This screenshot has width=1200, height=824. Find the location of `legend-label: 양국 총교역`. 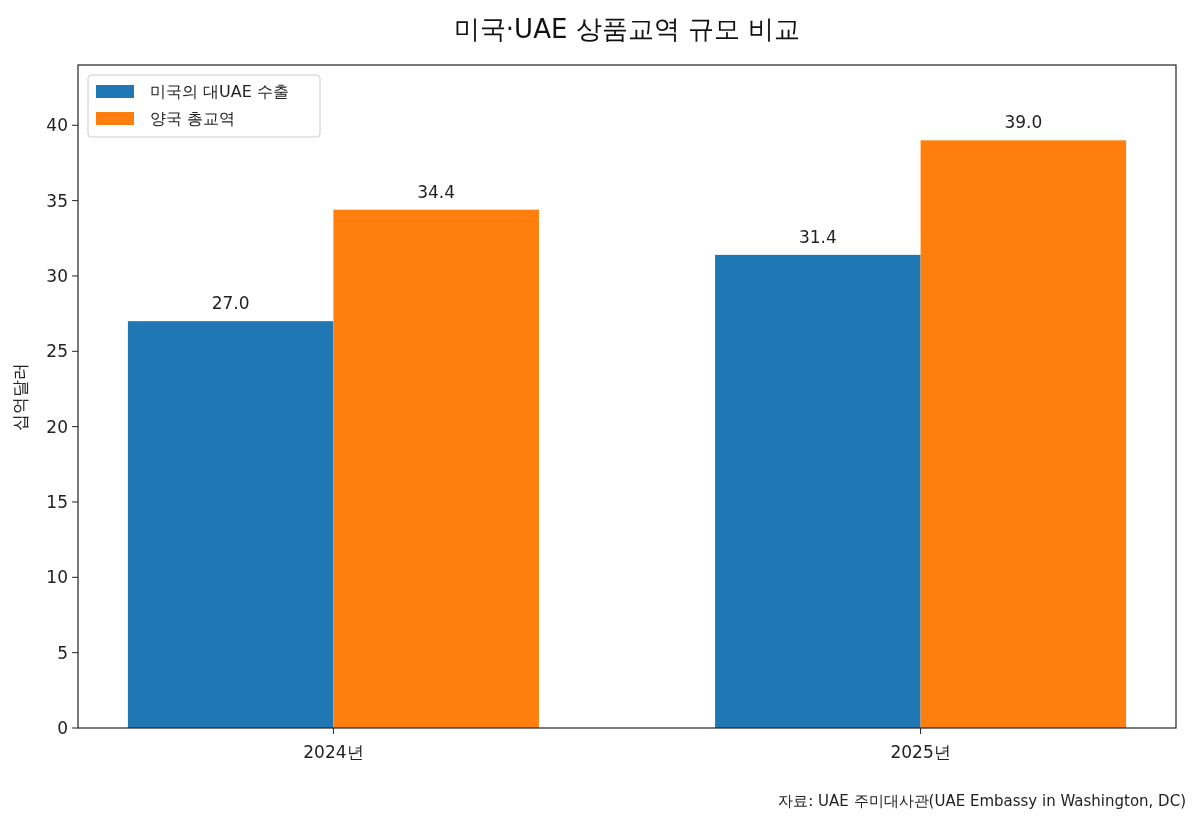

legend-label: 양국 총교역 is located at coordinates (193, 118).